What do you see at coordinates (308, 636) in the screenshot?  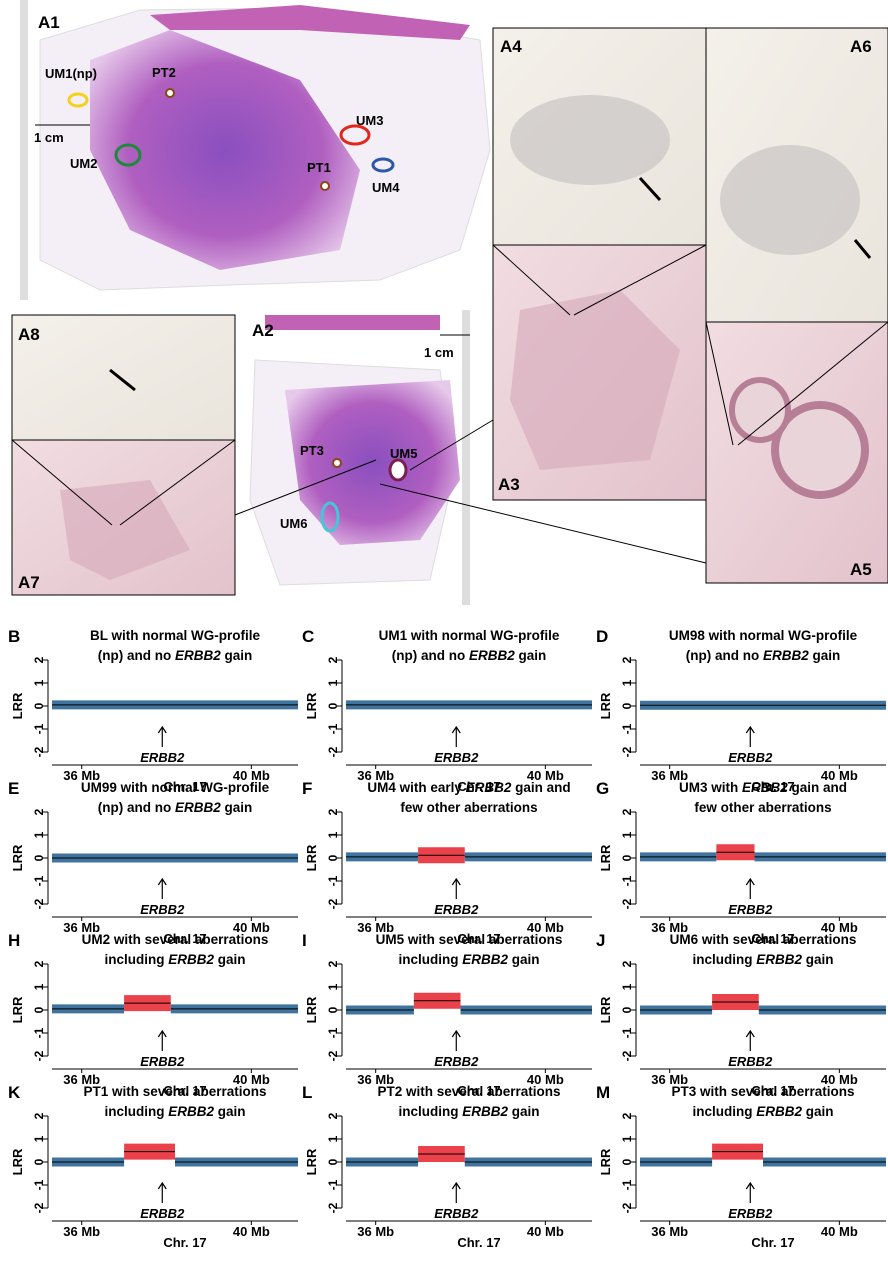 I see `panel-label: C` at bounding box center [308, 636].